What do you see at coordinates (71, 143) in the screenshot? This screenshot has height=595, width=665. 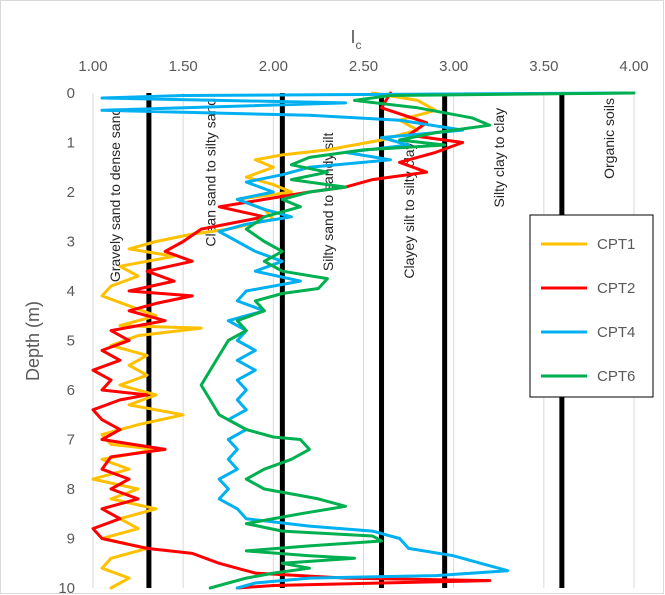 I see `y-tick-label: 1` at bounding box center [71, 143].